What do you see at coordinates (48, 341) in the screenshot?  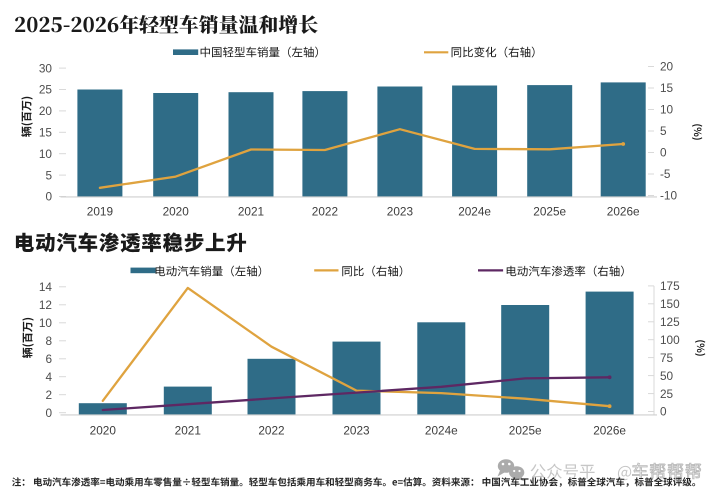 I see `svg-text: 8` at bounding box center [48, 341].